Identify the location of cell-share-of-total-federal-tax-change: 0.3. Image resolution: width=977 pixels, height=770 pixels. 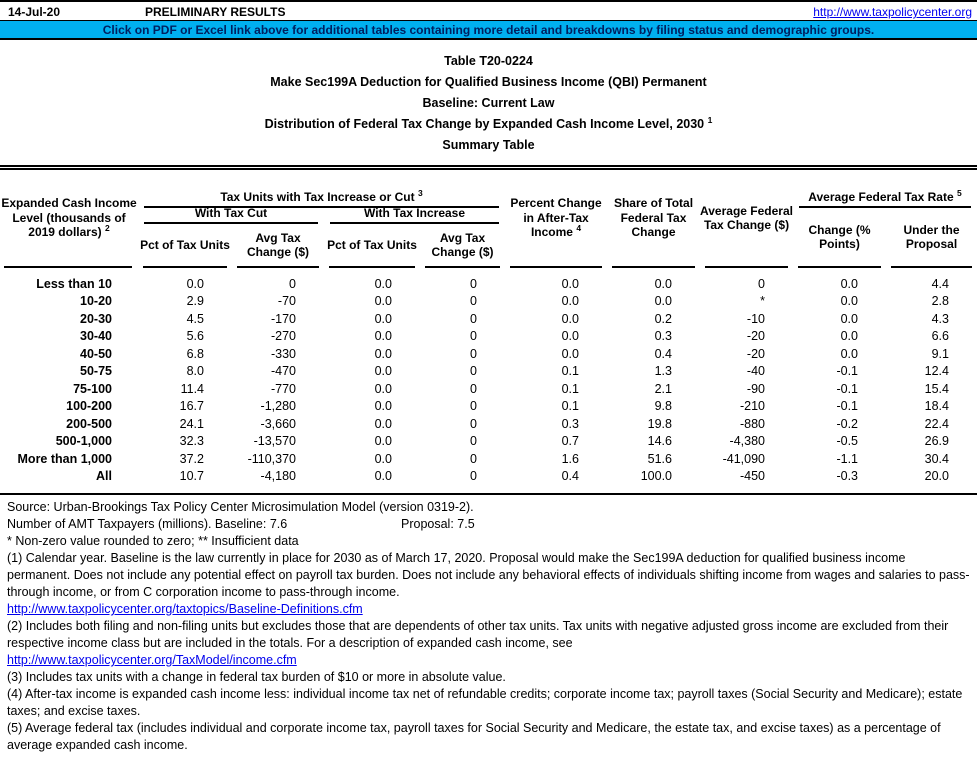
(663, 336).